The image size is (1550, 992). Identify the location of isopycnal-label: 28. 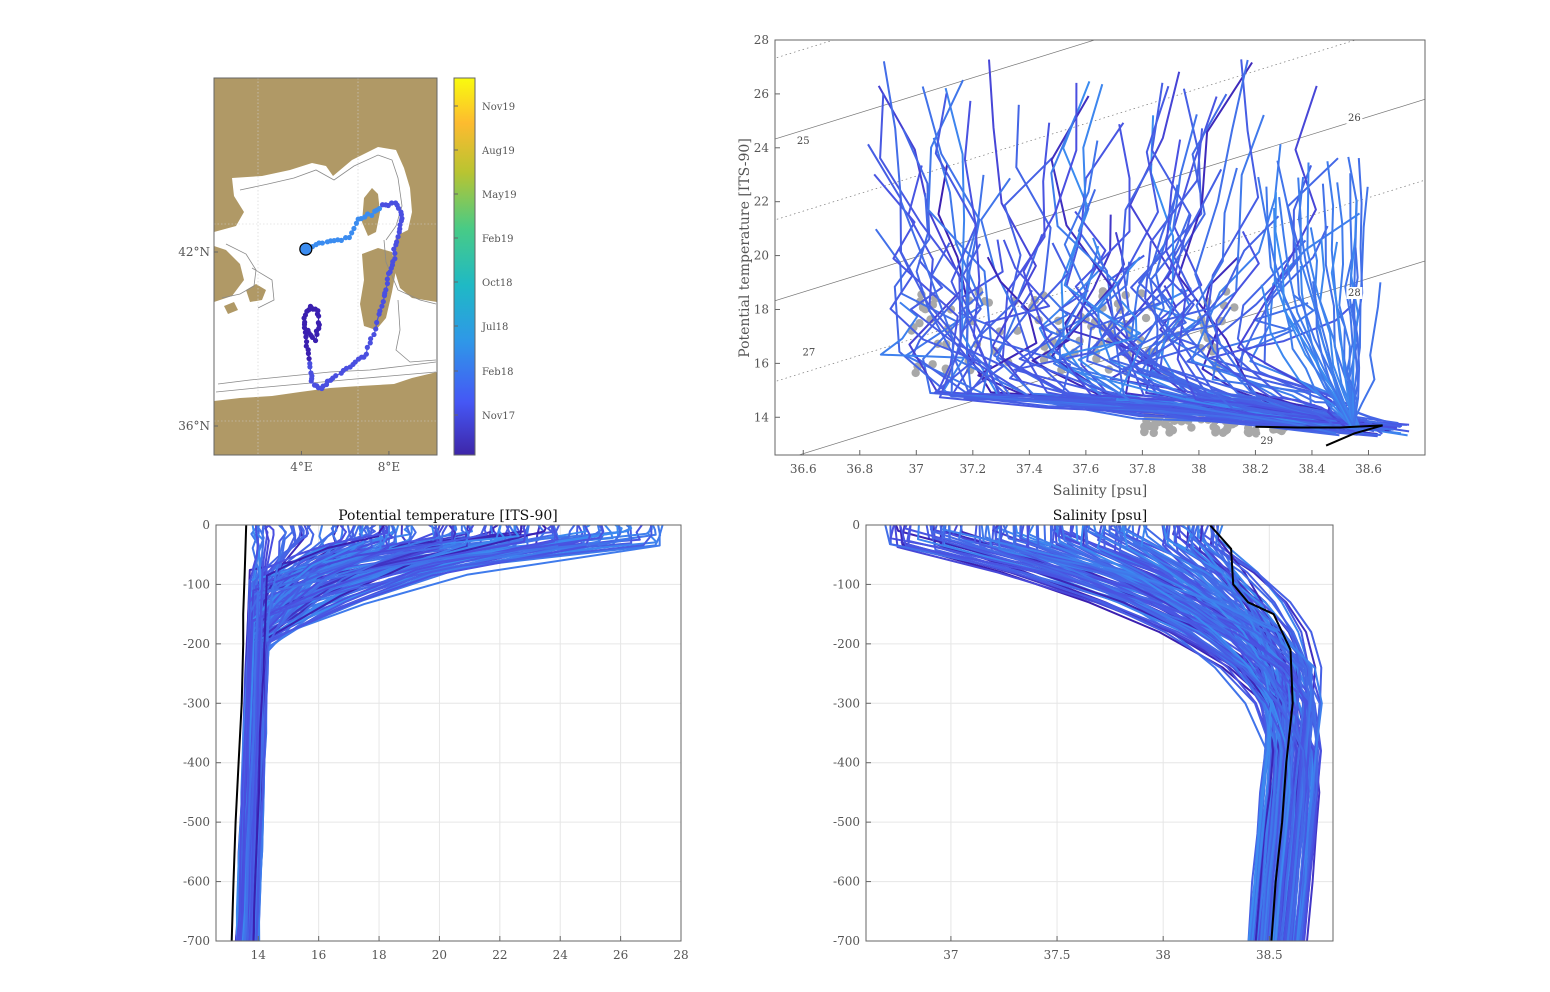
(1354, 293).